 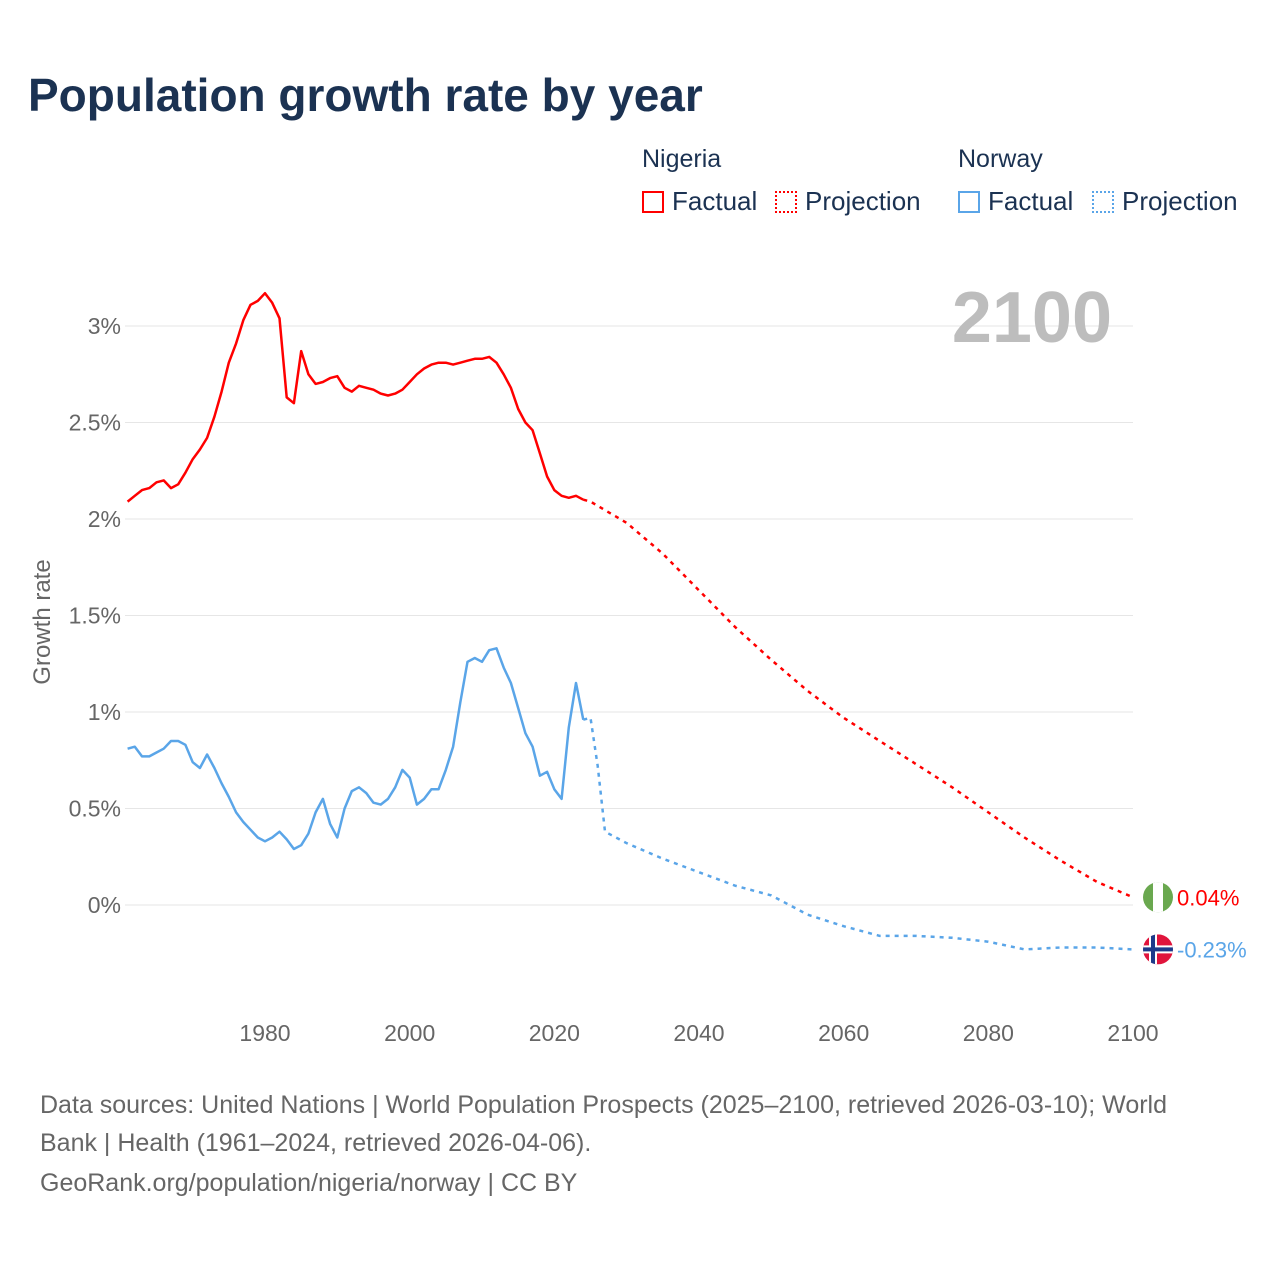 I want to click on y-axis-label: Growth rate, so click(x=42, y=621).